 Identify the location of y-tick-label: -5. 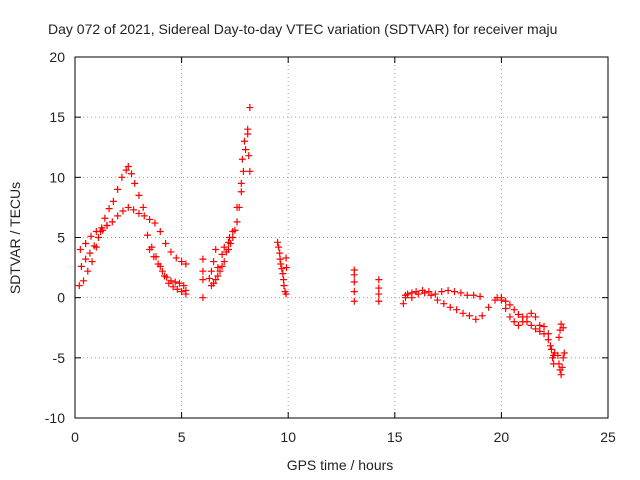
(59, 358).